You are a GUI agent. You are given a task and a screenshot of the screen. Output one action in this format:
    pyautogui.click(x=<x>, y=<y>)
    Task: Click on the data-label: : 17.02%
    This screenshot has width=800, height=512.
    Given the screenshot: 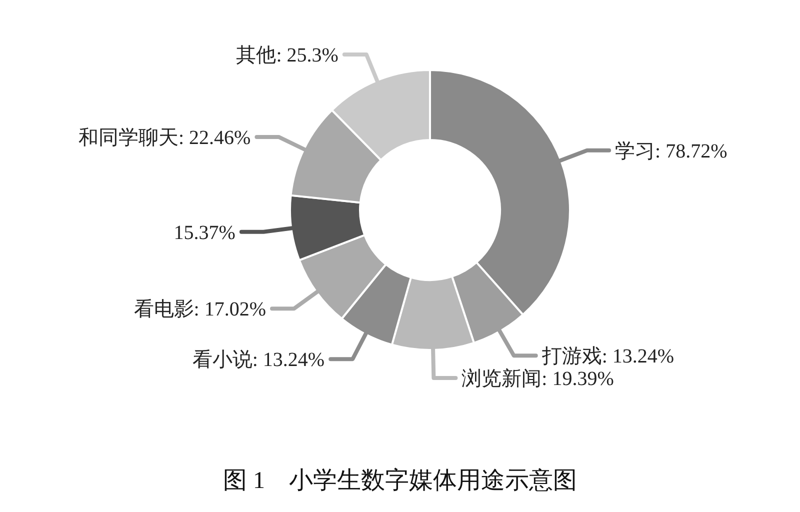 What is the action you would take?
    pyautogui.click(x=230, y=309)
    